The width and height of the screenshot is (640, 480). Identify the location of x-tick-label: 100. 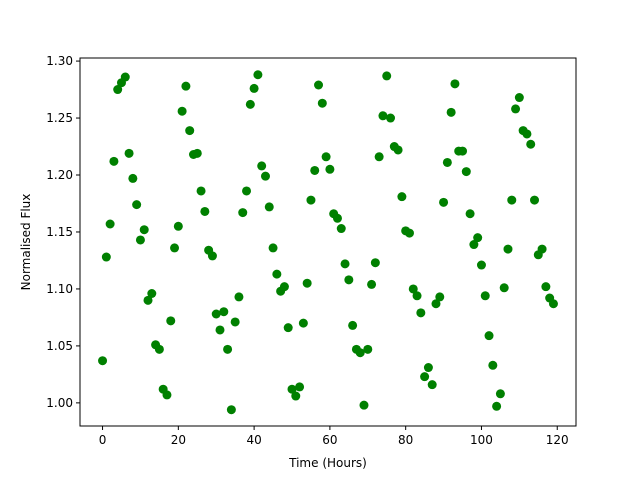
(481, 440).